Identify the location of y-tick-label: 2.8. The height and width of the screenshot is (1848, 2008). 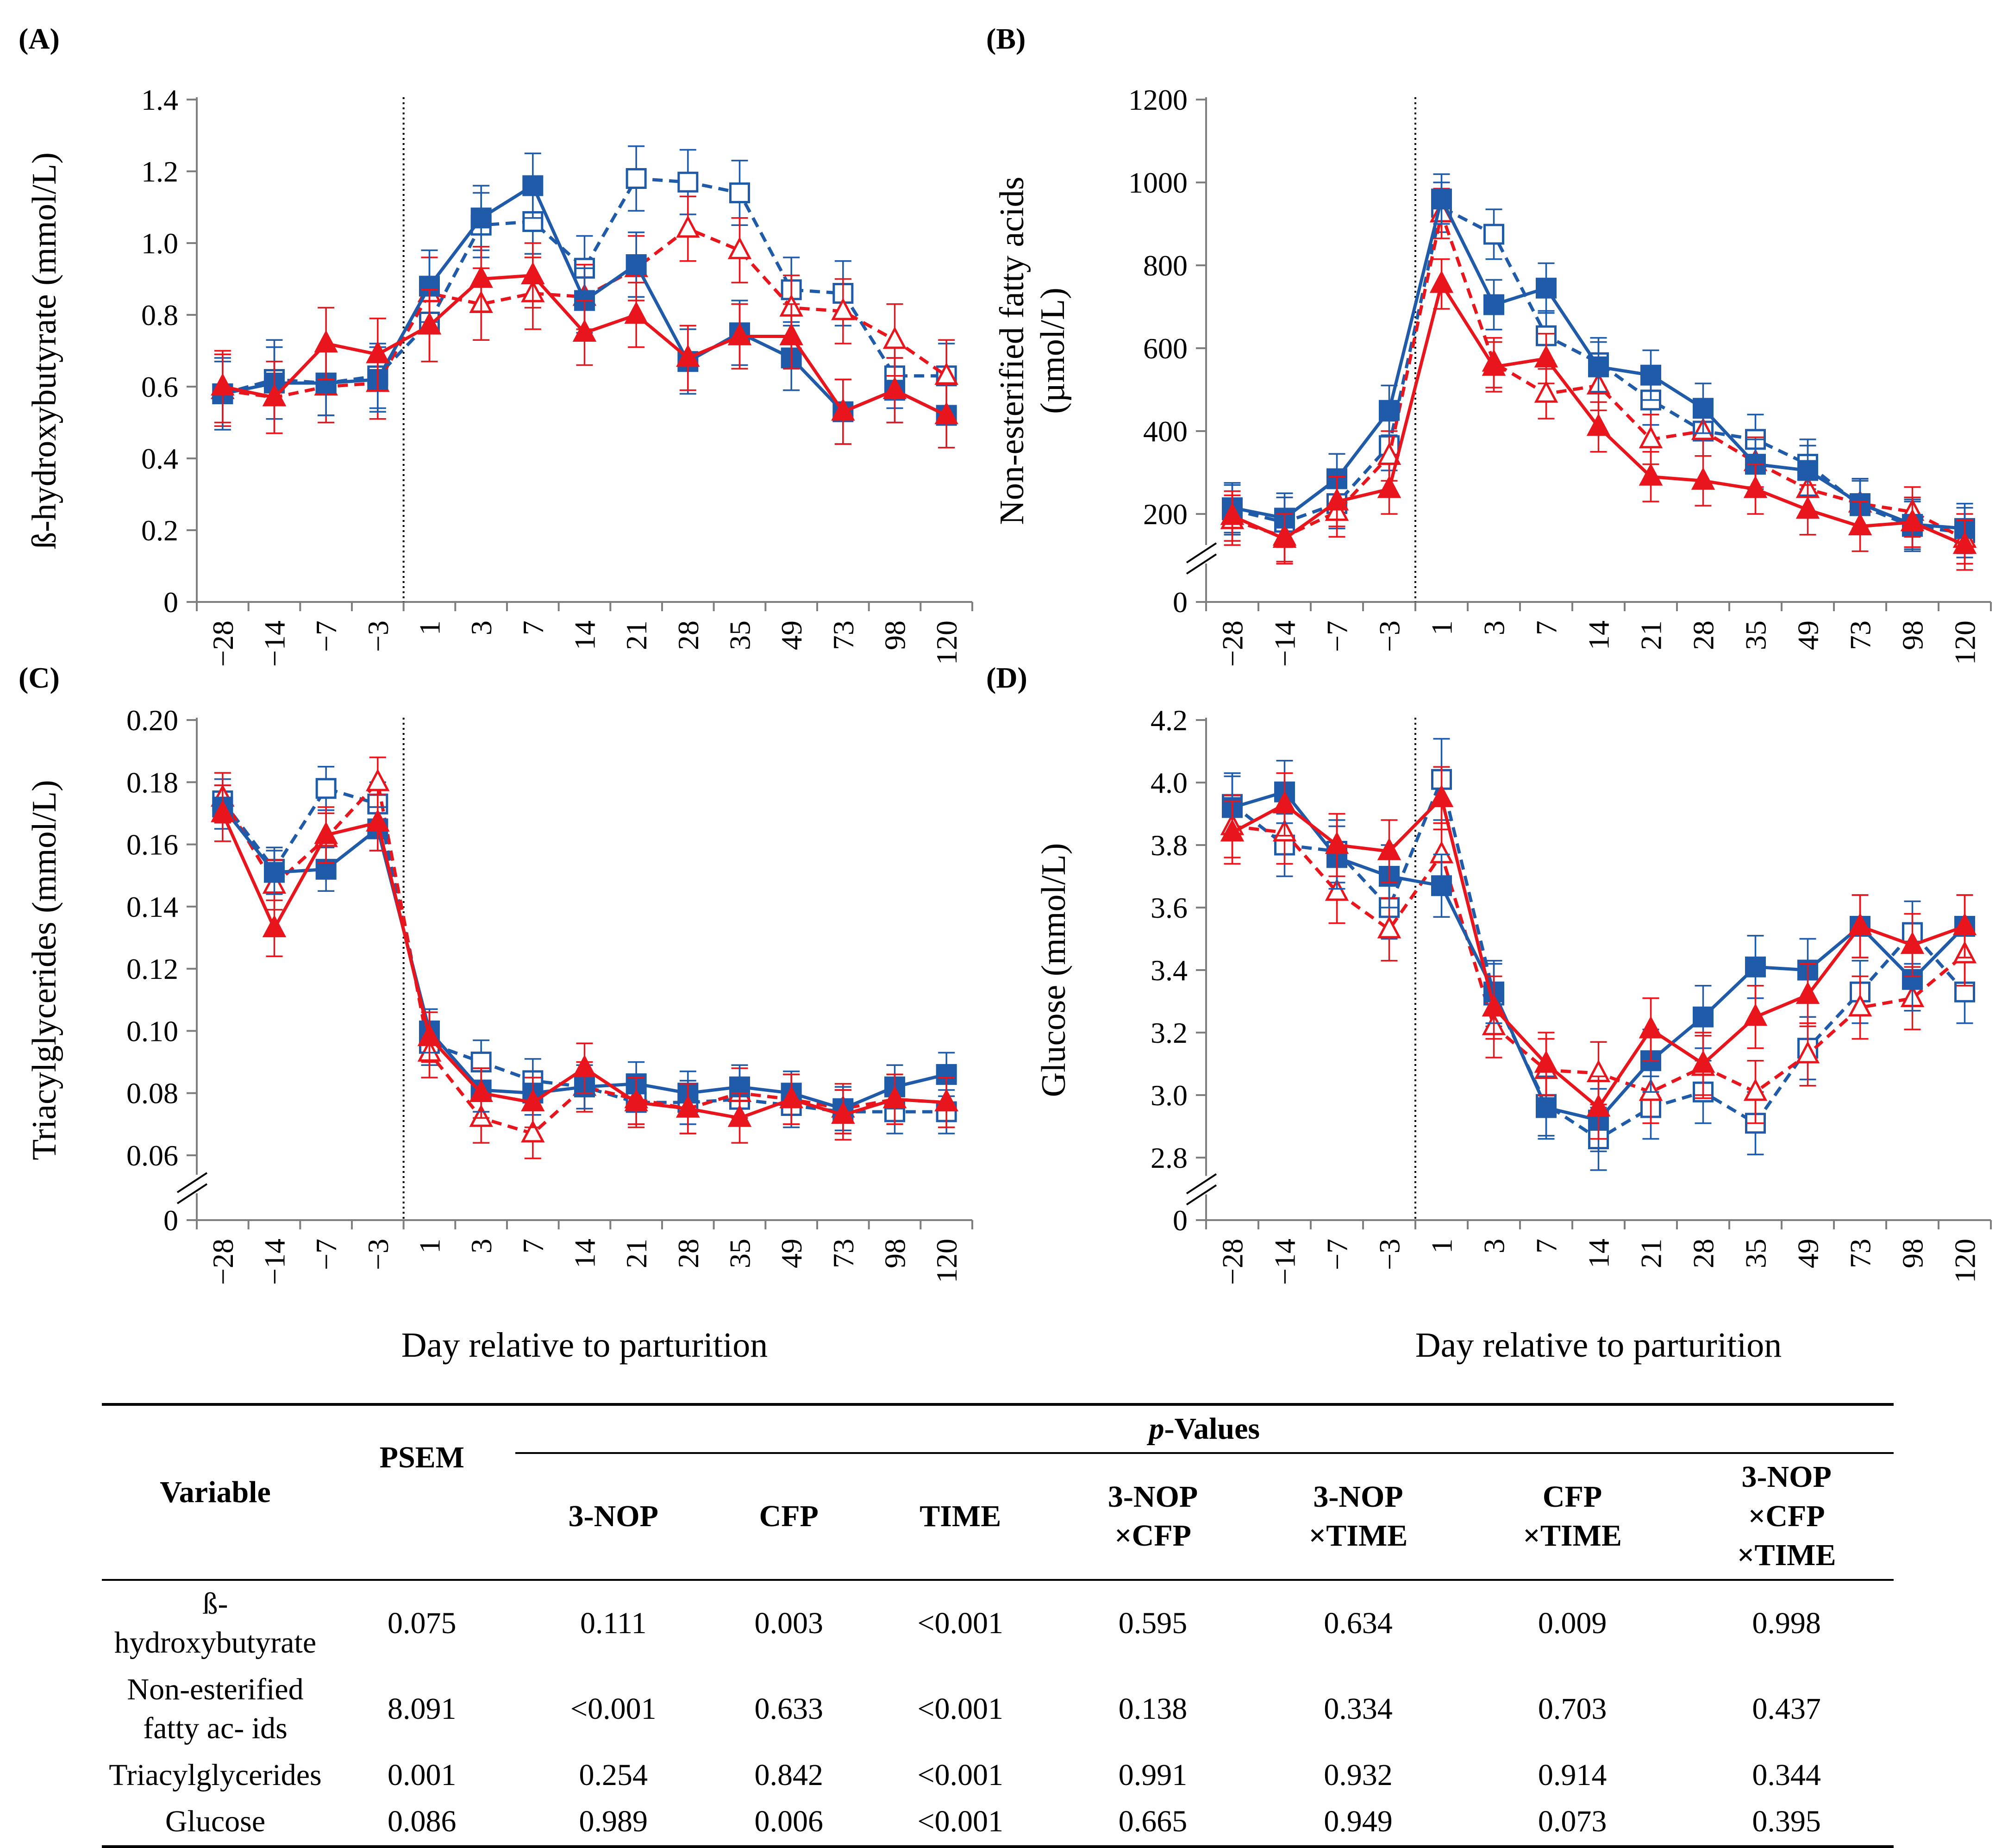
(1170, 1158).